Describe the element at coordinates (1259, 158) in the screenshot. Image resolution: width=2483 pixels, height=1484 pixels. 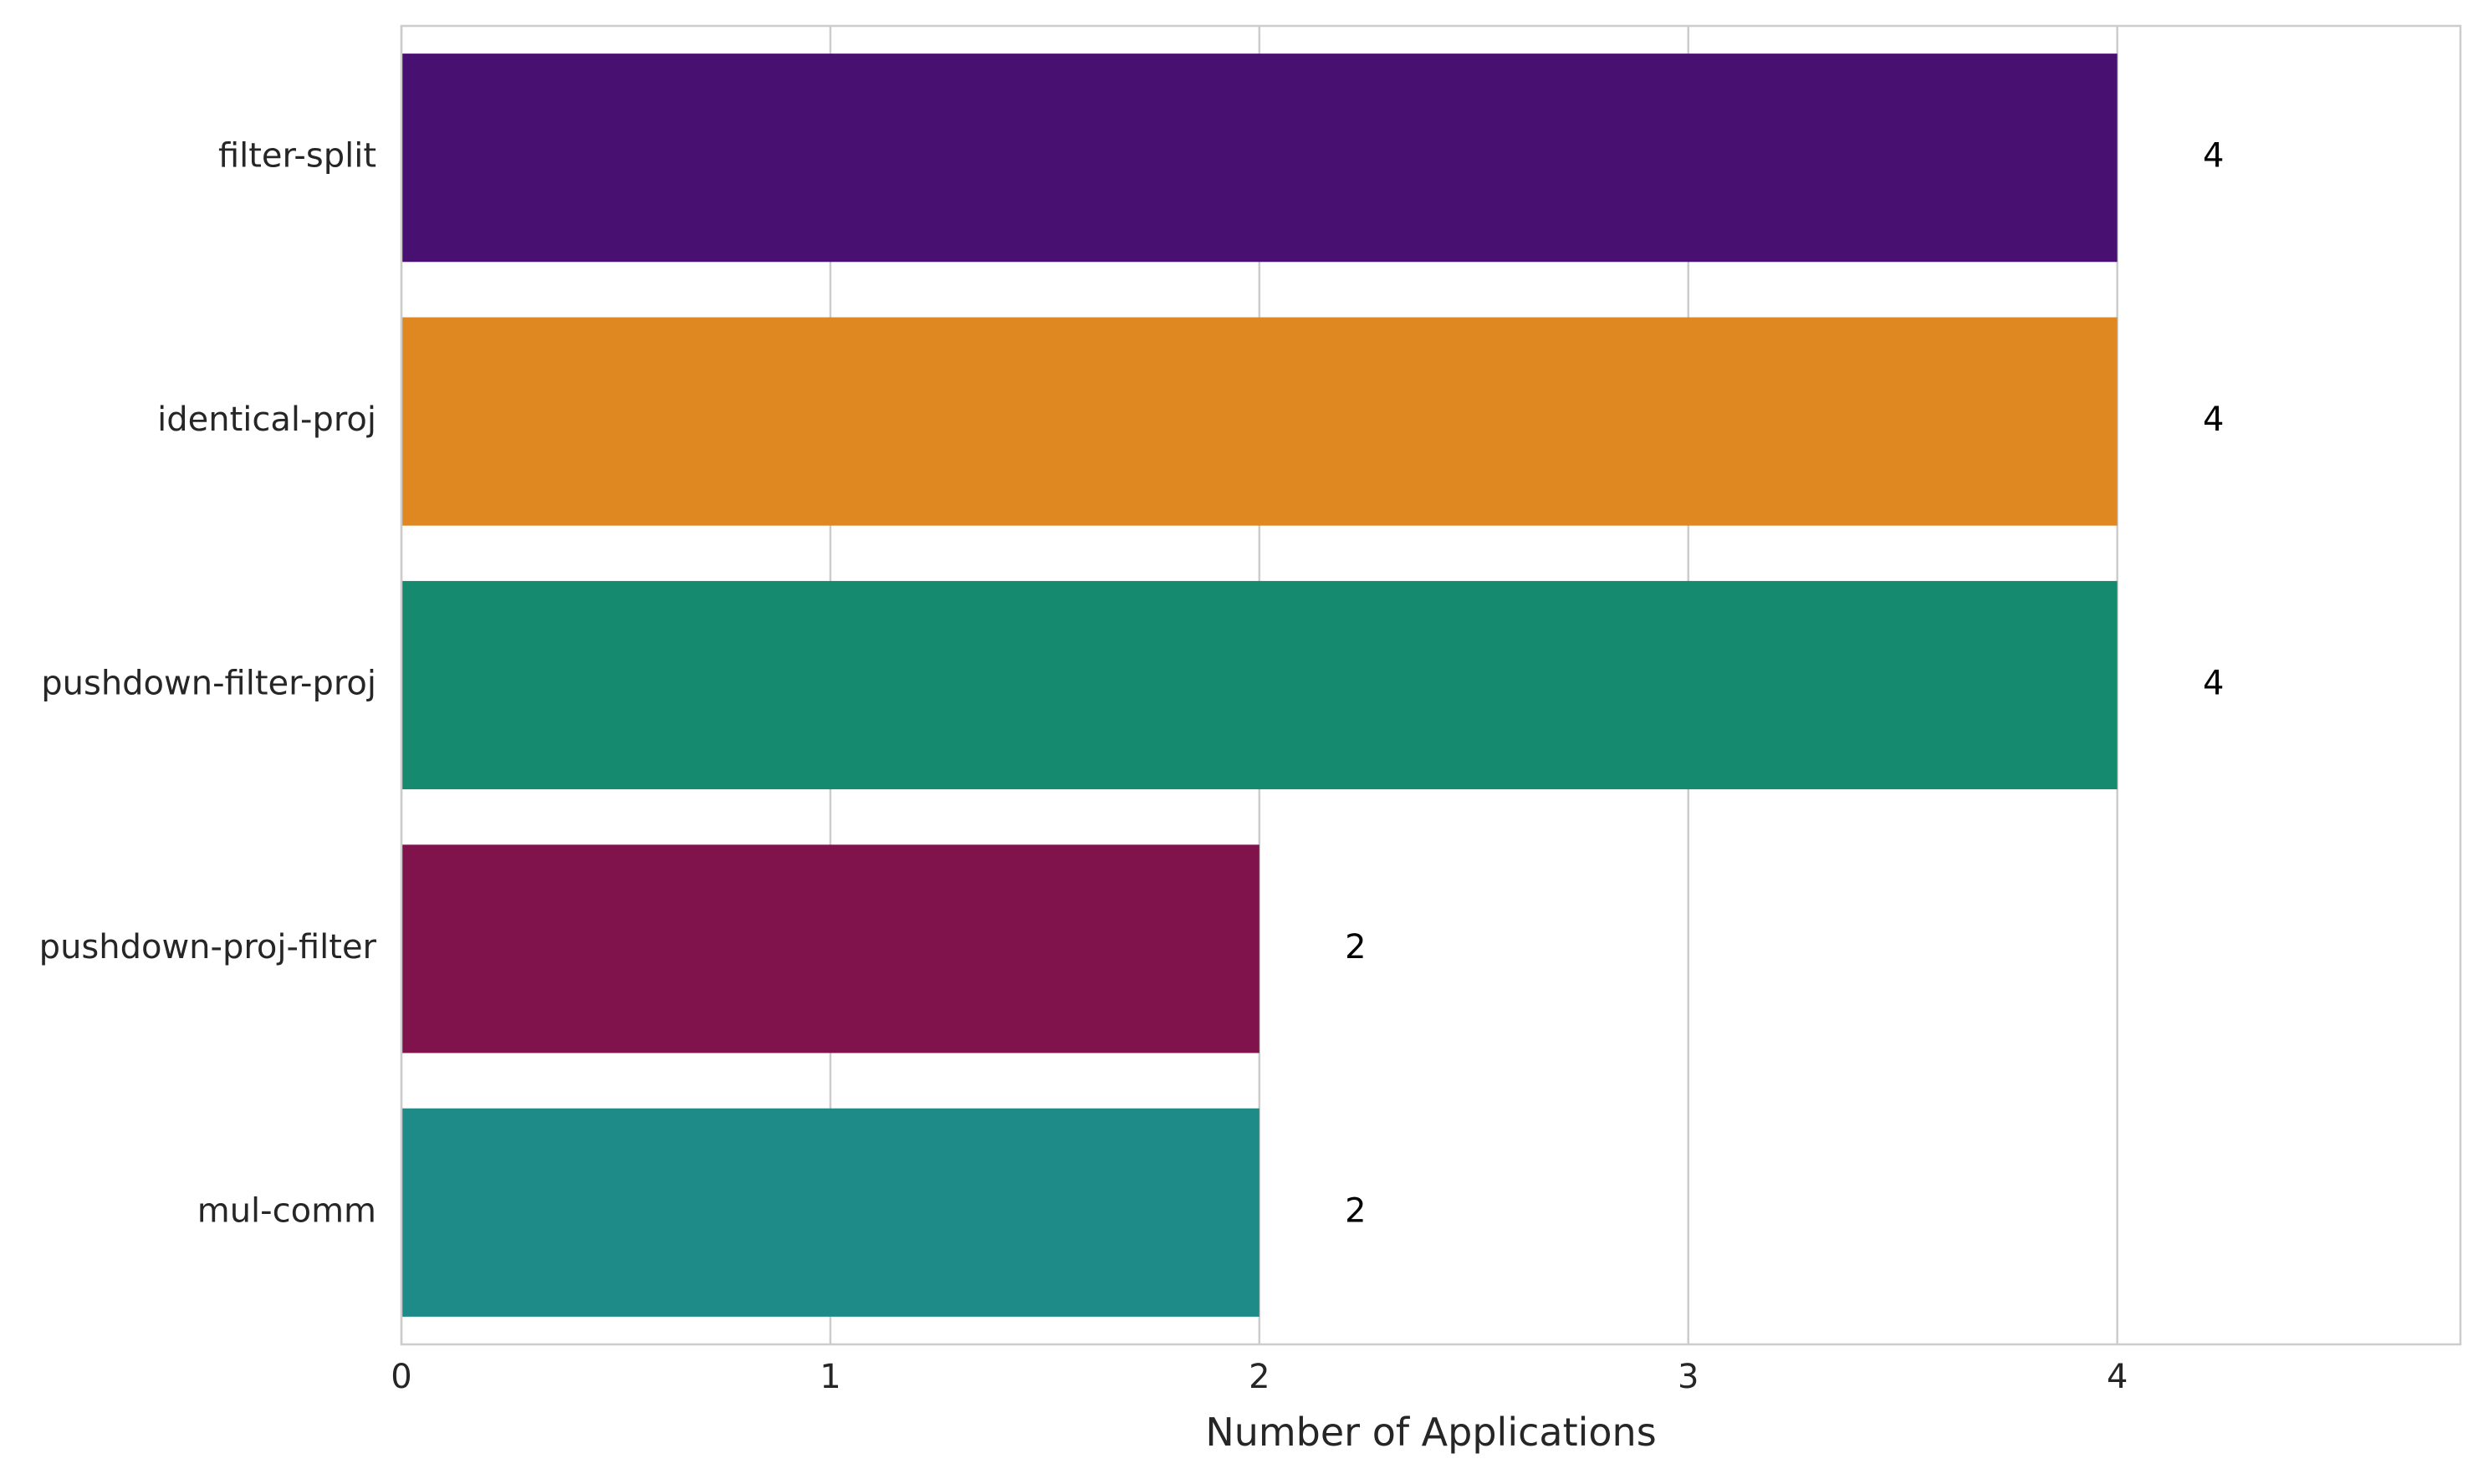
I see `bar-filter-split` at that location.